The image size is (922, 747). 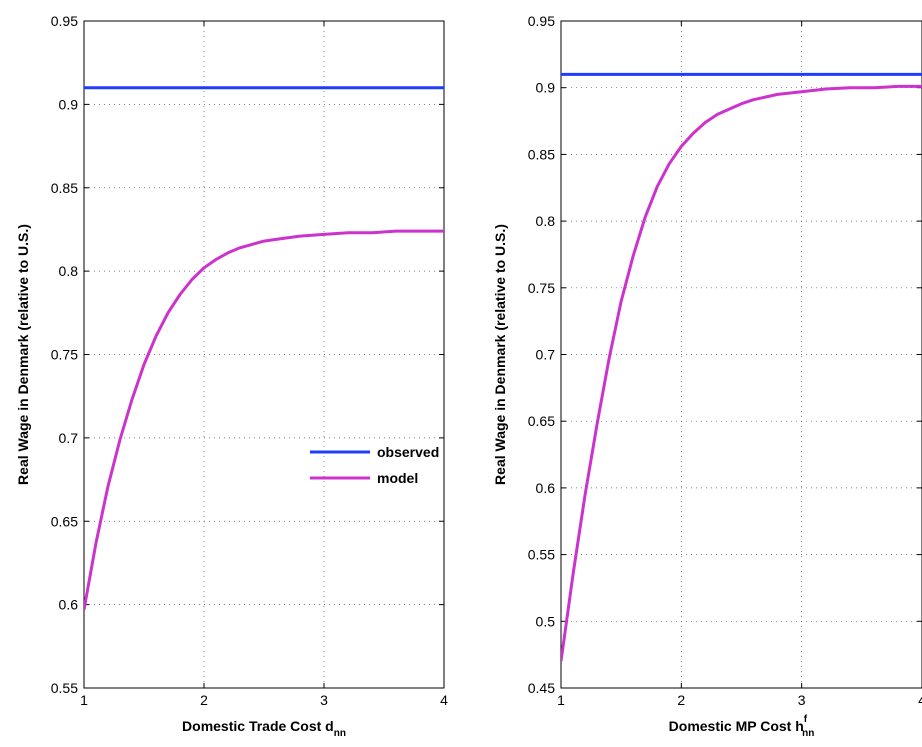 What do you see at coordinates (374, 465) in the screenshot?
I see `legend: observed model` at bounding box center [374, 465].